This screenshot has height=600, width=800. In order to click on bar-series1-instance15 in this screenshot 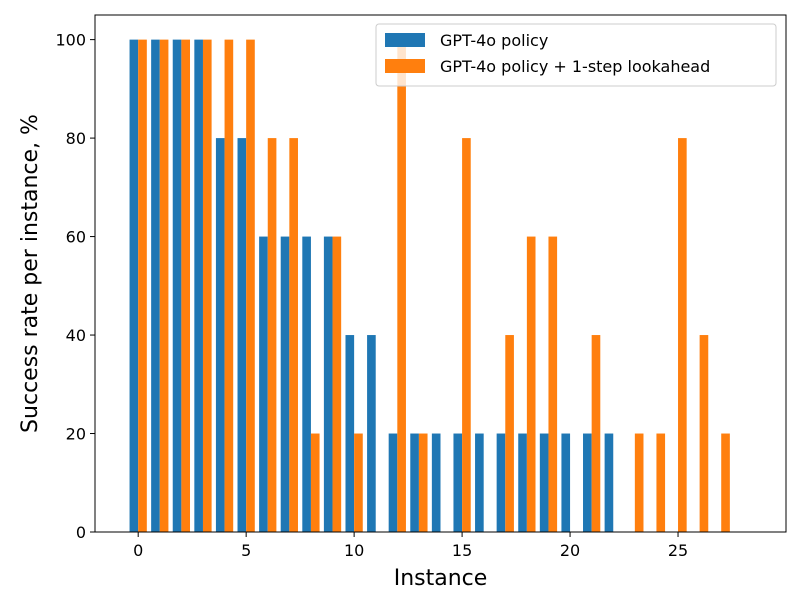, I will do `click(466, 335)`.